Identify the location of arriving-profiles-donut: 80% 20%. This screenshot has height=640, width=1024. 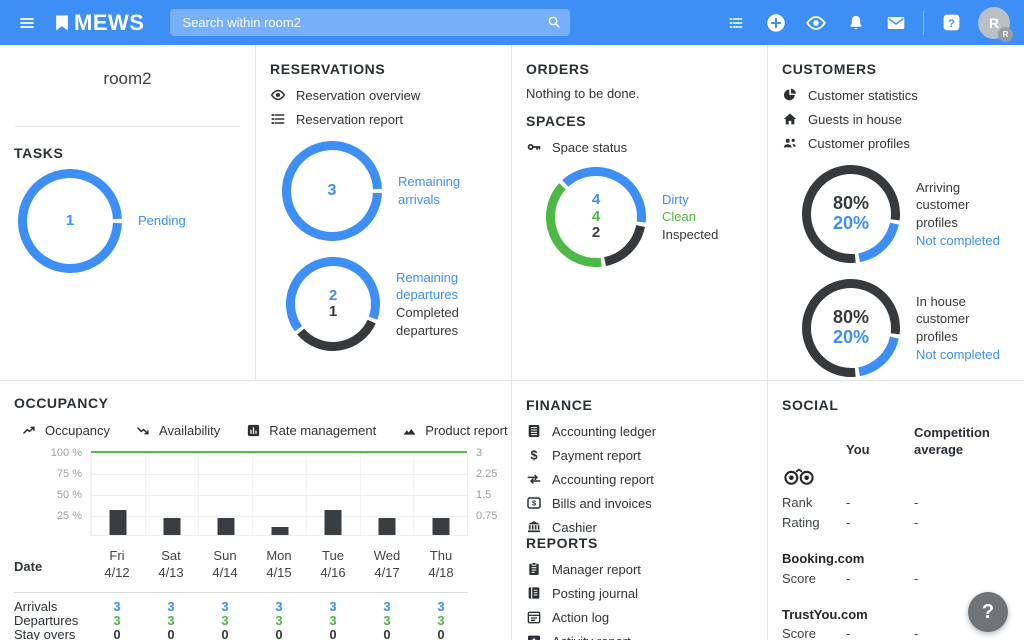
(851, 214).